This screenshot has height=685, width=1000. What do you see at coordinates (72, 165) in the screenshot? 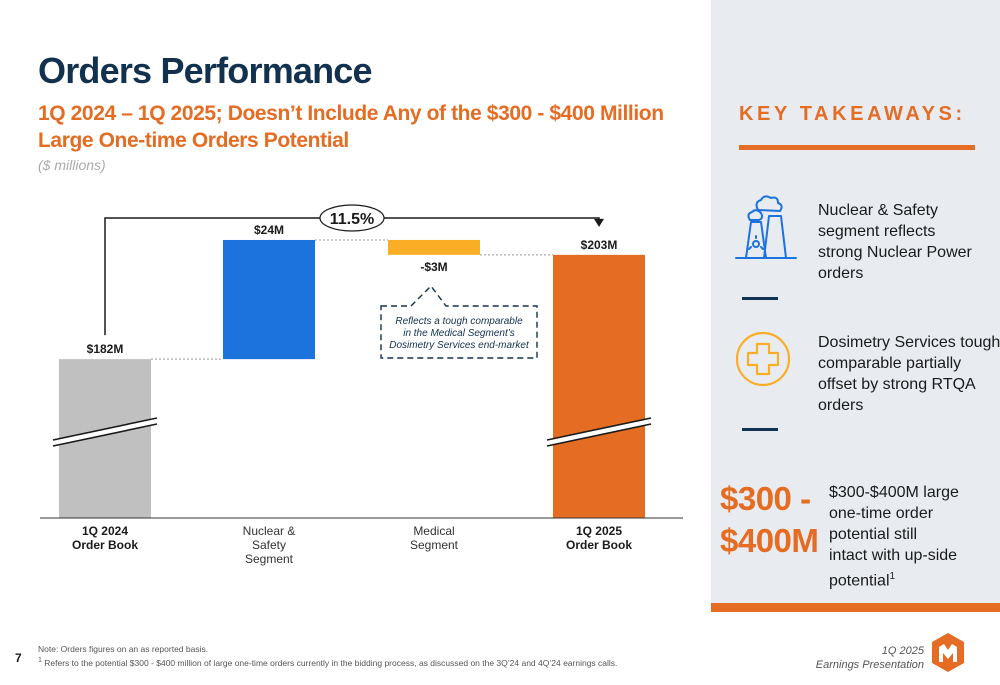
I see `units-label: ($ millions)` at bounding box center [72, 165].